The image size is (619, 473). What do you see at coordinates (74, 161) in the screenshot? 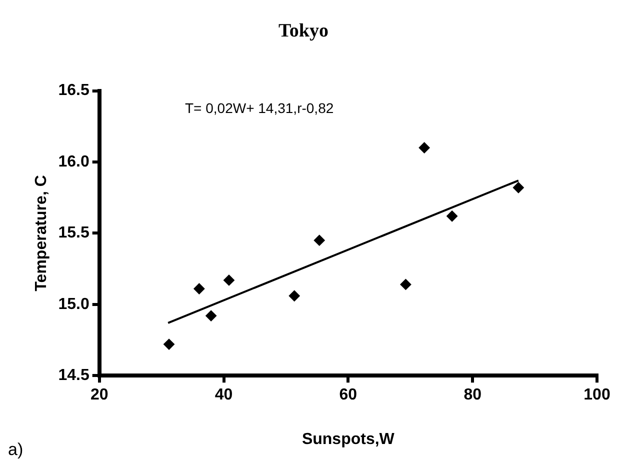
I see `y-tick-label: 16.0` at bounding box center [74, 161].